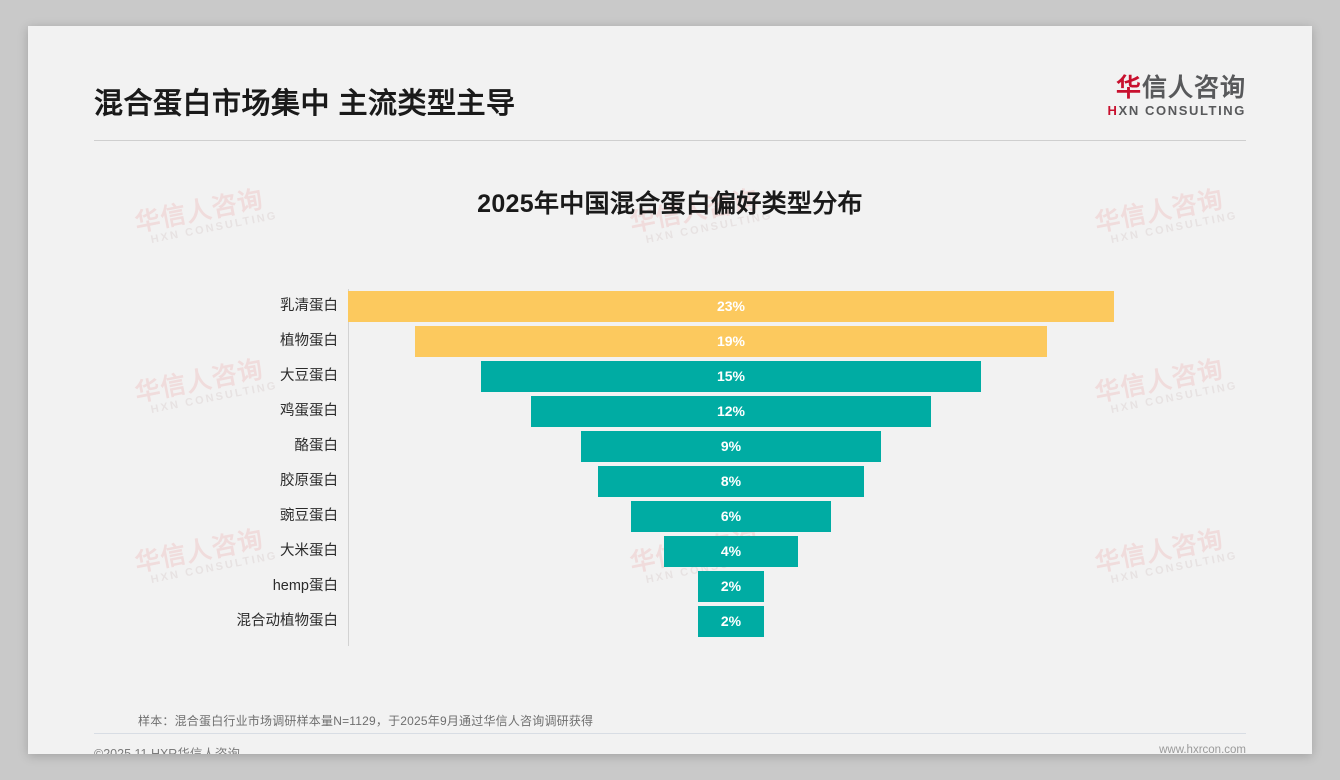 The image size is (1340, 780). Describe the element at coordinates (731, 411) in the screenshot. I see `funnel-bar: 12%` at that location.